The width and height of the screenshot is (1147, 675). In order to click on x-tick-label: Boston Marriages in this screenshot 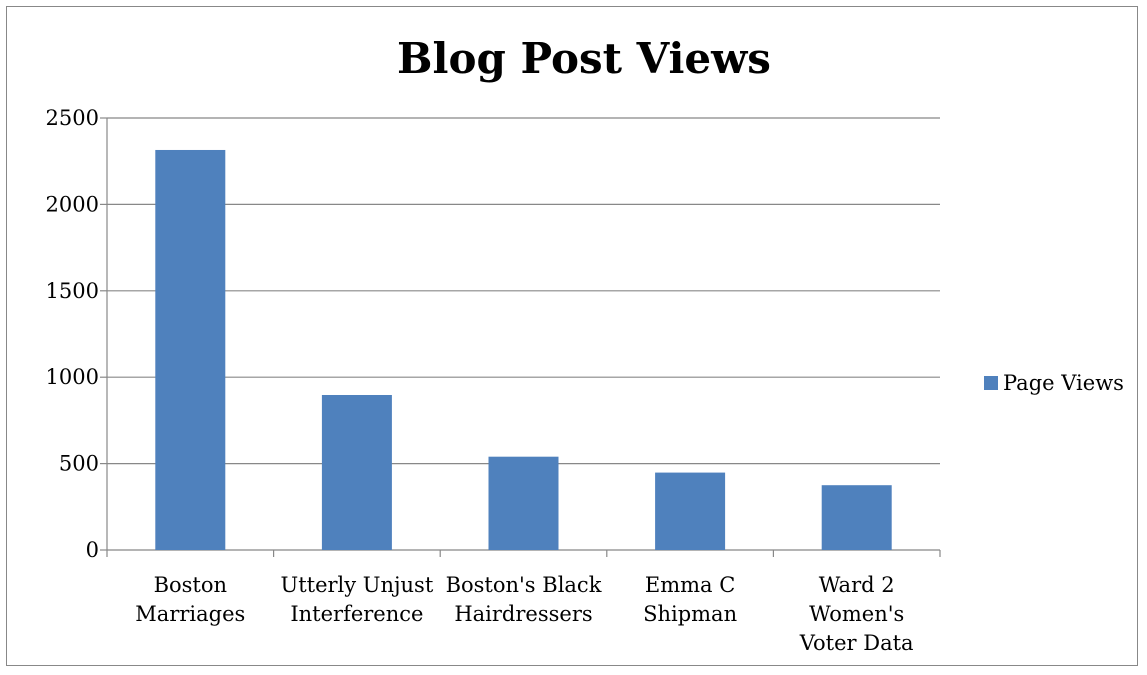, I will do `click(190, 599)`.